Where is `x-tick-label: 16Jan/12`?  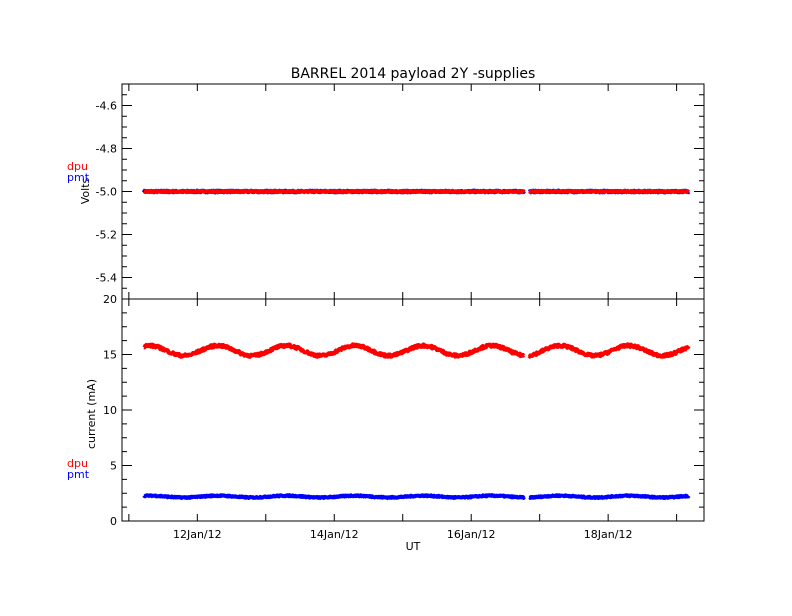
x-tick-label: 16Jan/12 is located at coordinates (471, 534).